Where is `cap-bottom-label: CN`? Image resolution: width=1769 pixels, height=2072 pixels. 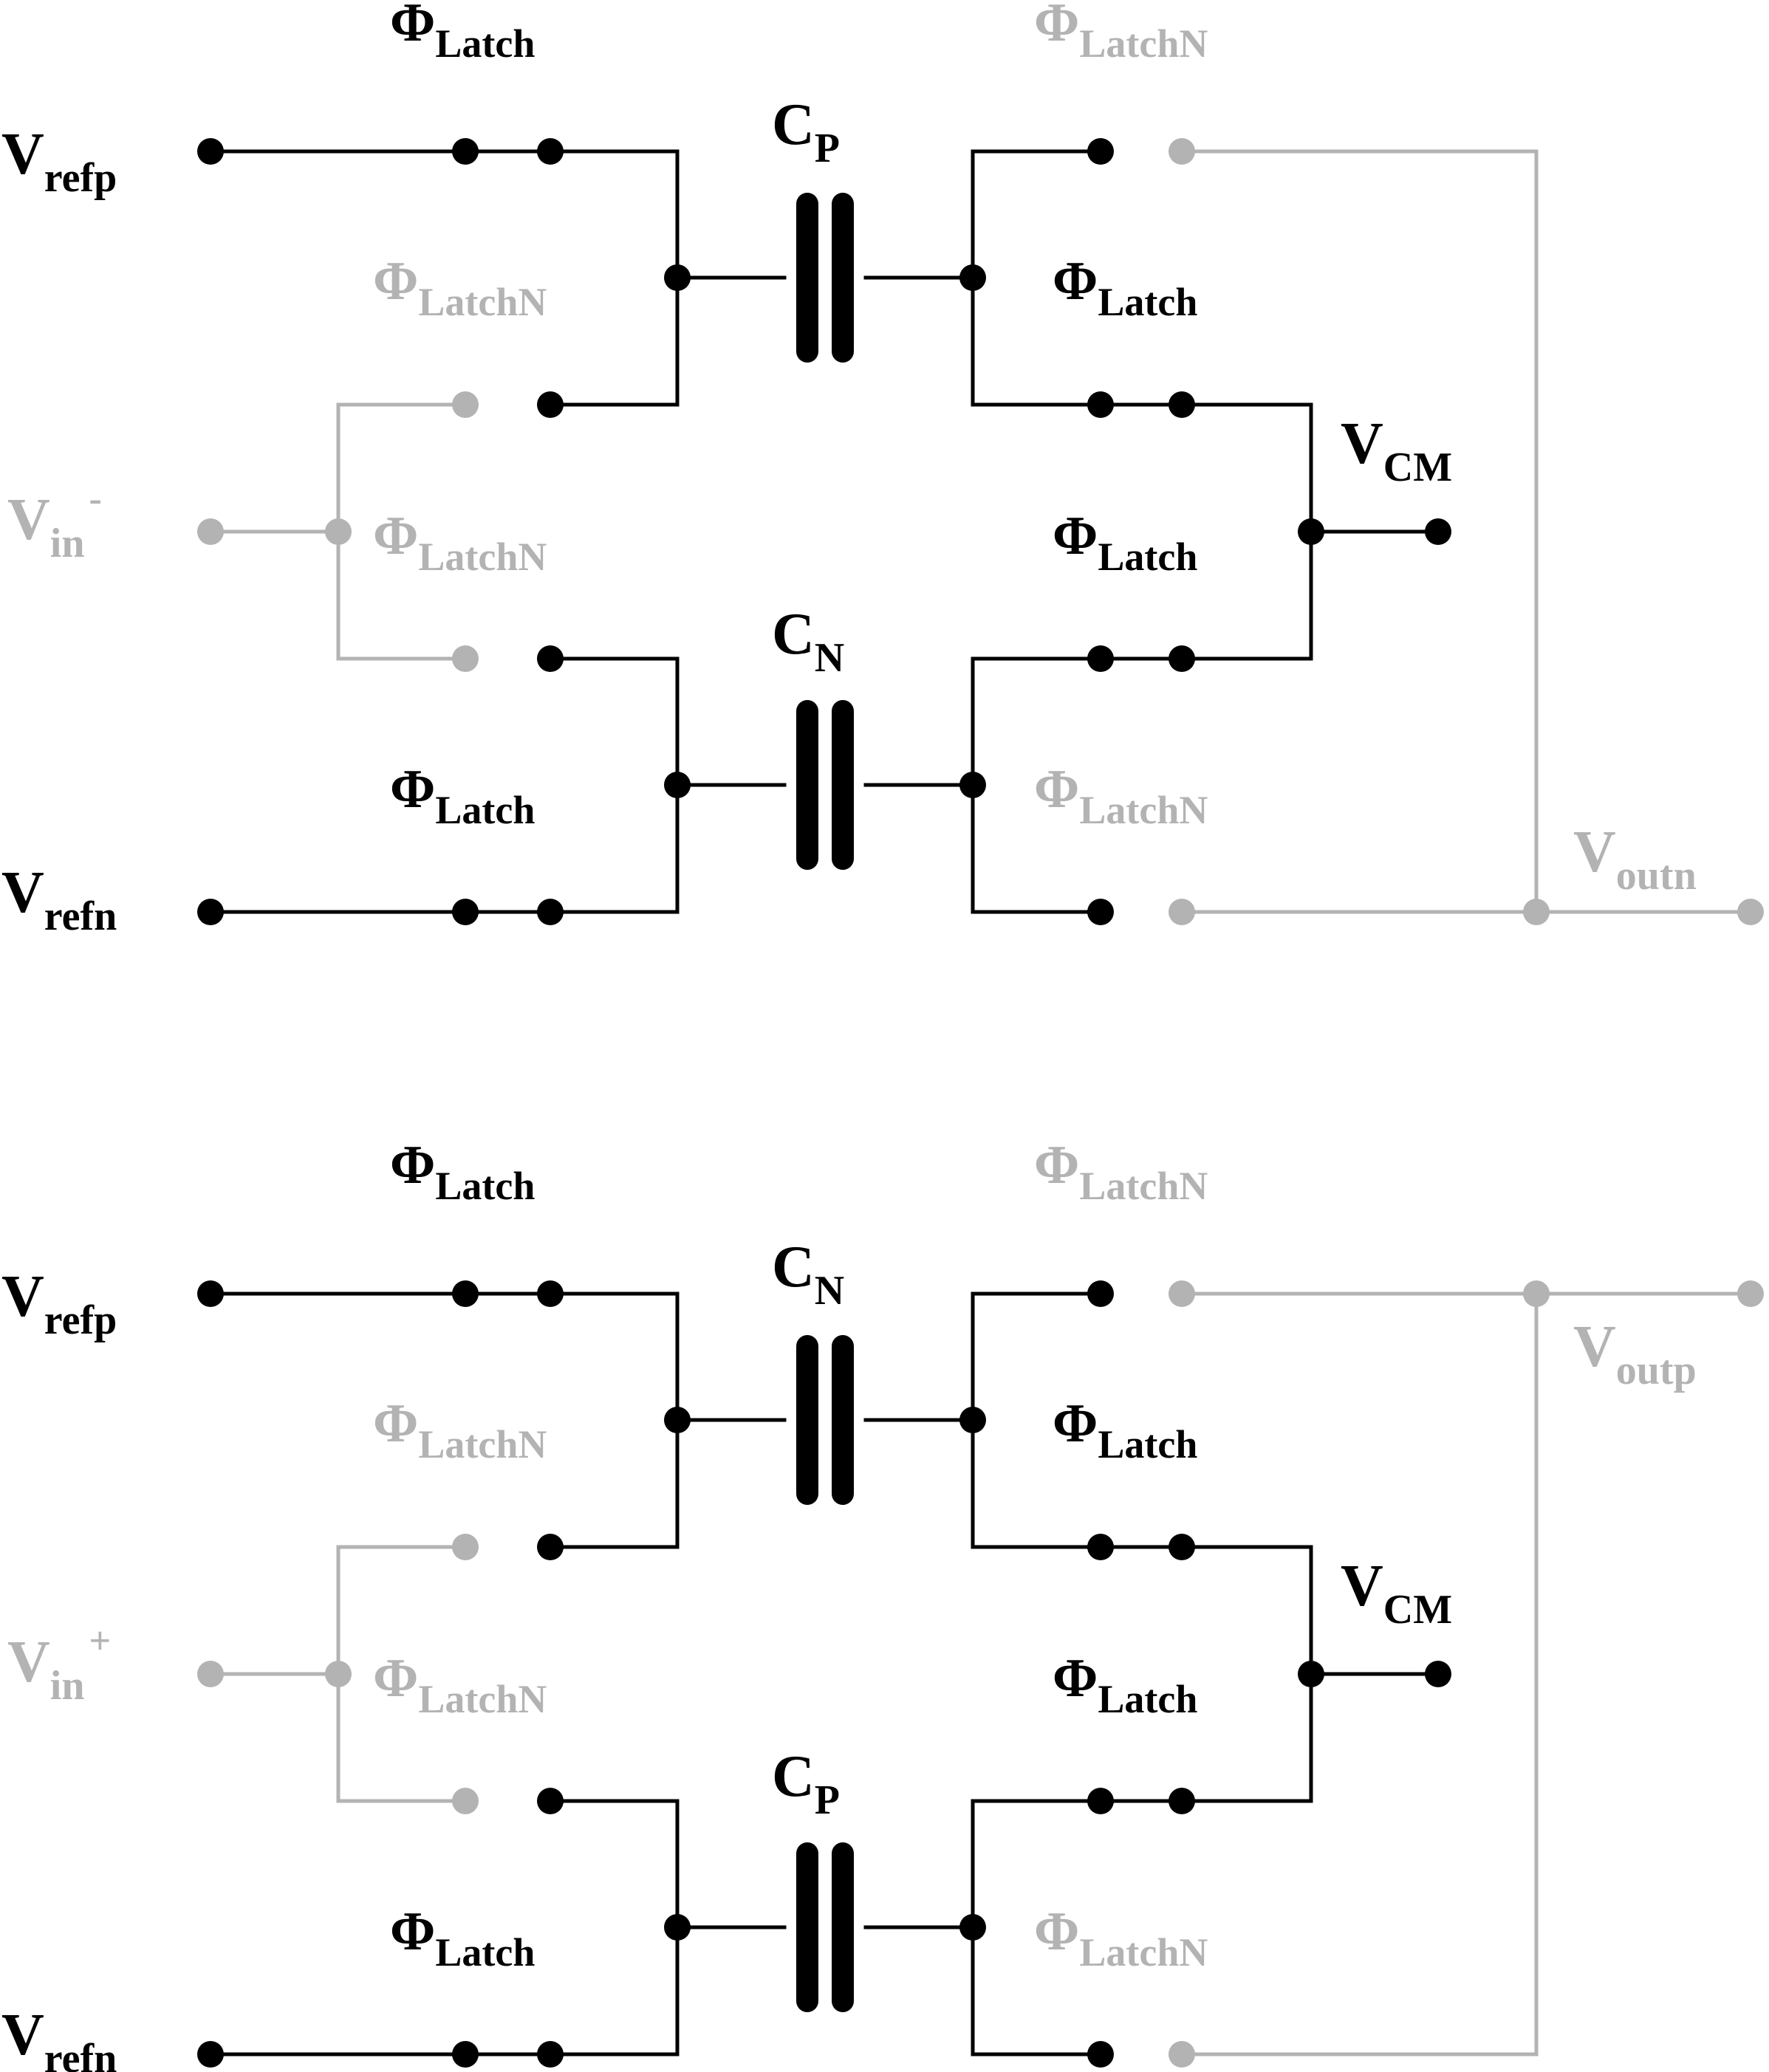 cap-bottom-label: CN is located at coordinates (808, 641).